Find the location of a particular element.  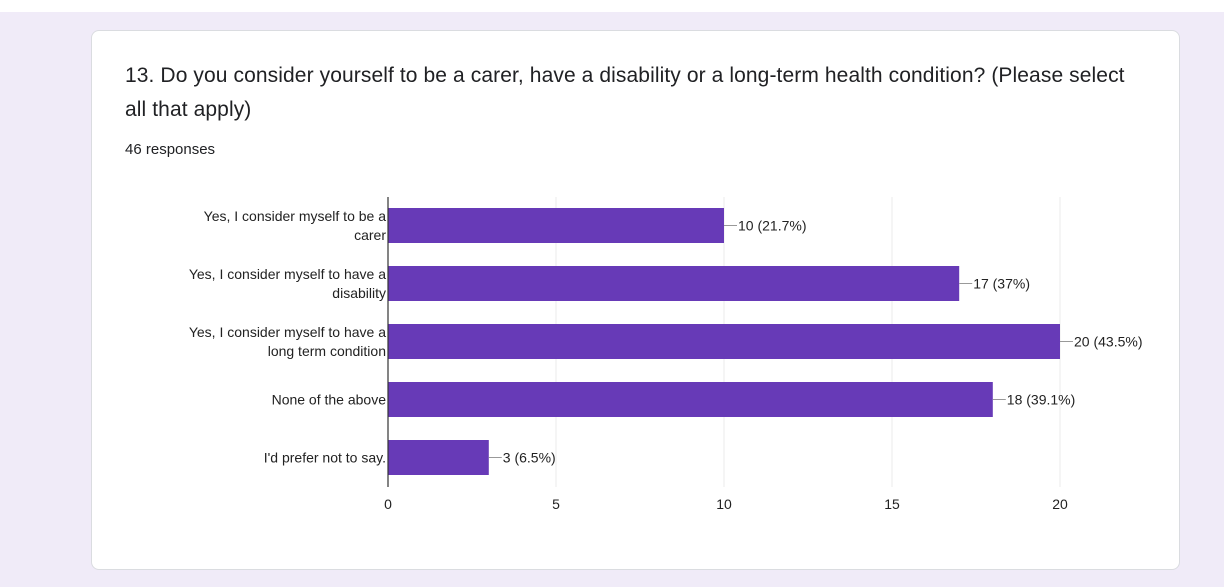

category-label-1-line-0: Yes, I consider myself to have a is located at coordinates (287, 274).